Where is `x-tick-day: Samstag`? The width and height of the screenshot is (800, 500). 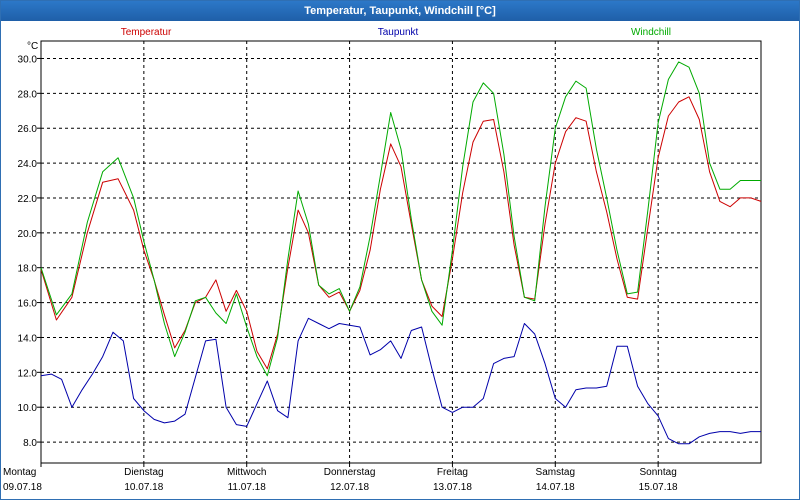 x-tick-day: Samstag is located at coordinates (555, 472).